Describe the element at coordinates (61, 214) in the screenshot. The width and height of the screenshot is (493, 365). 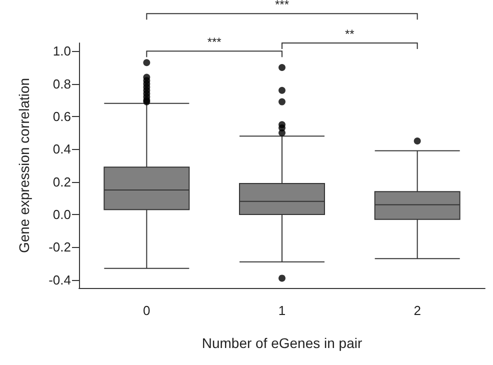
I see `y-tick-label: 0.0` at that location.